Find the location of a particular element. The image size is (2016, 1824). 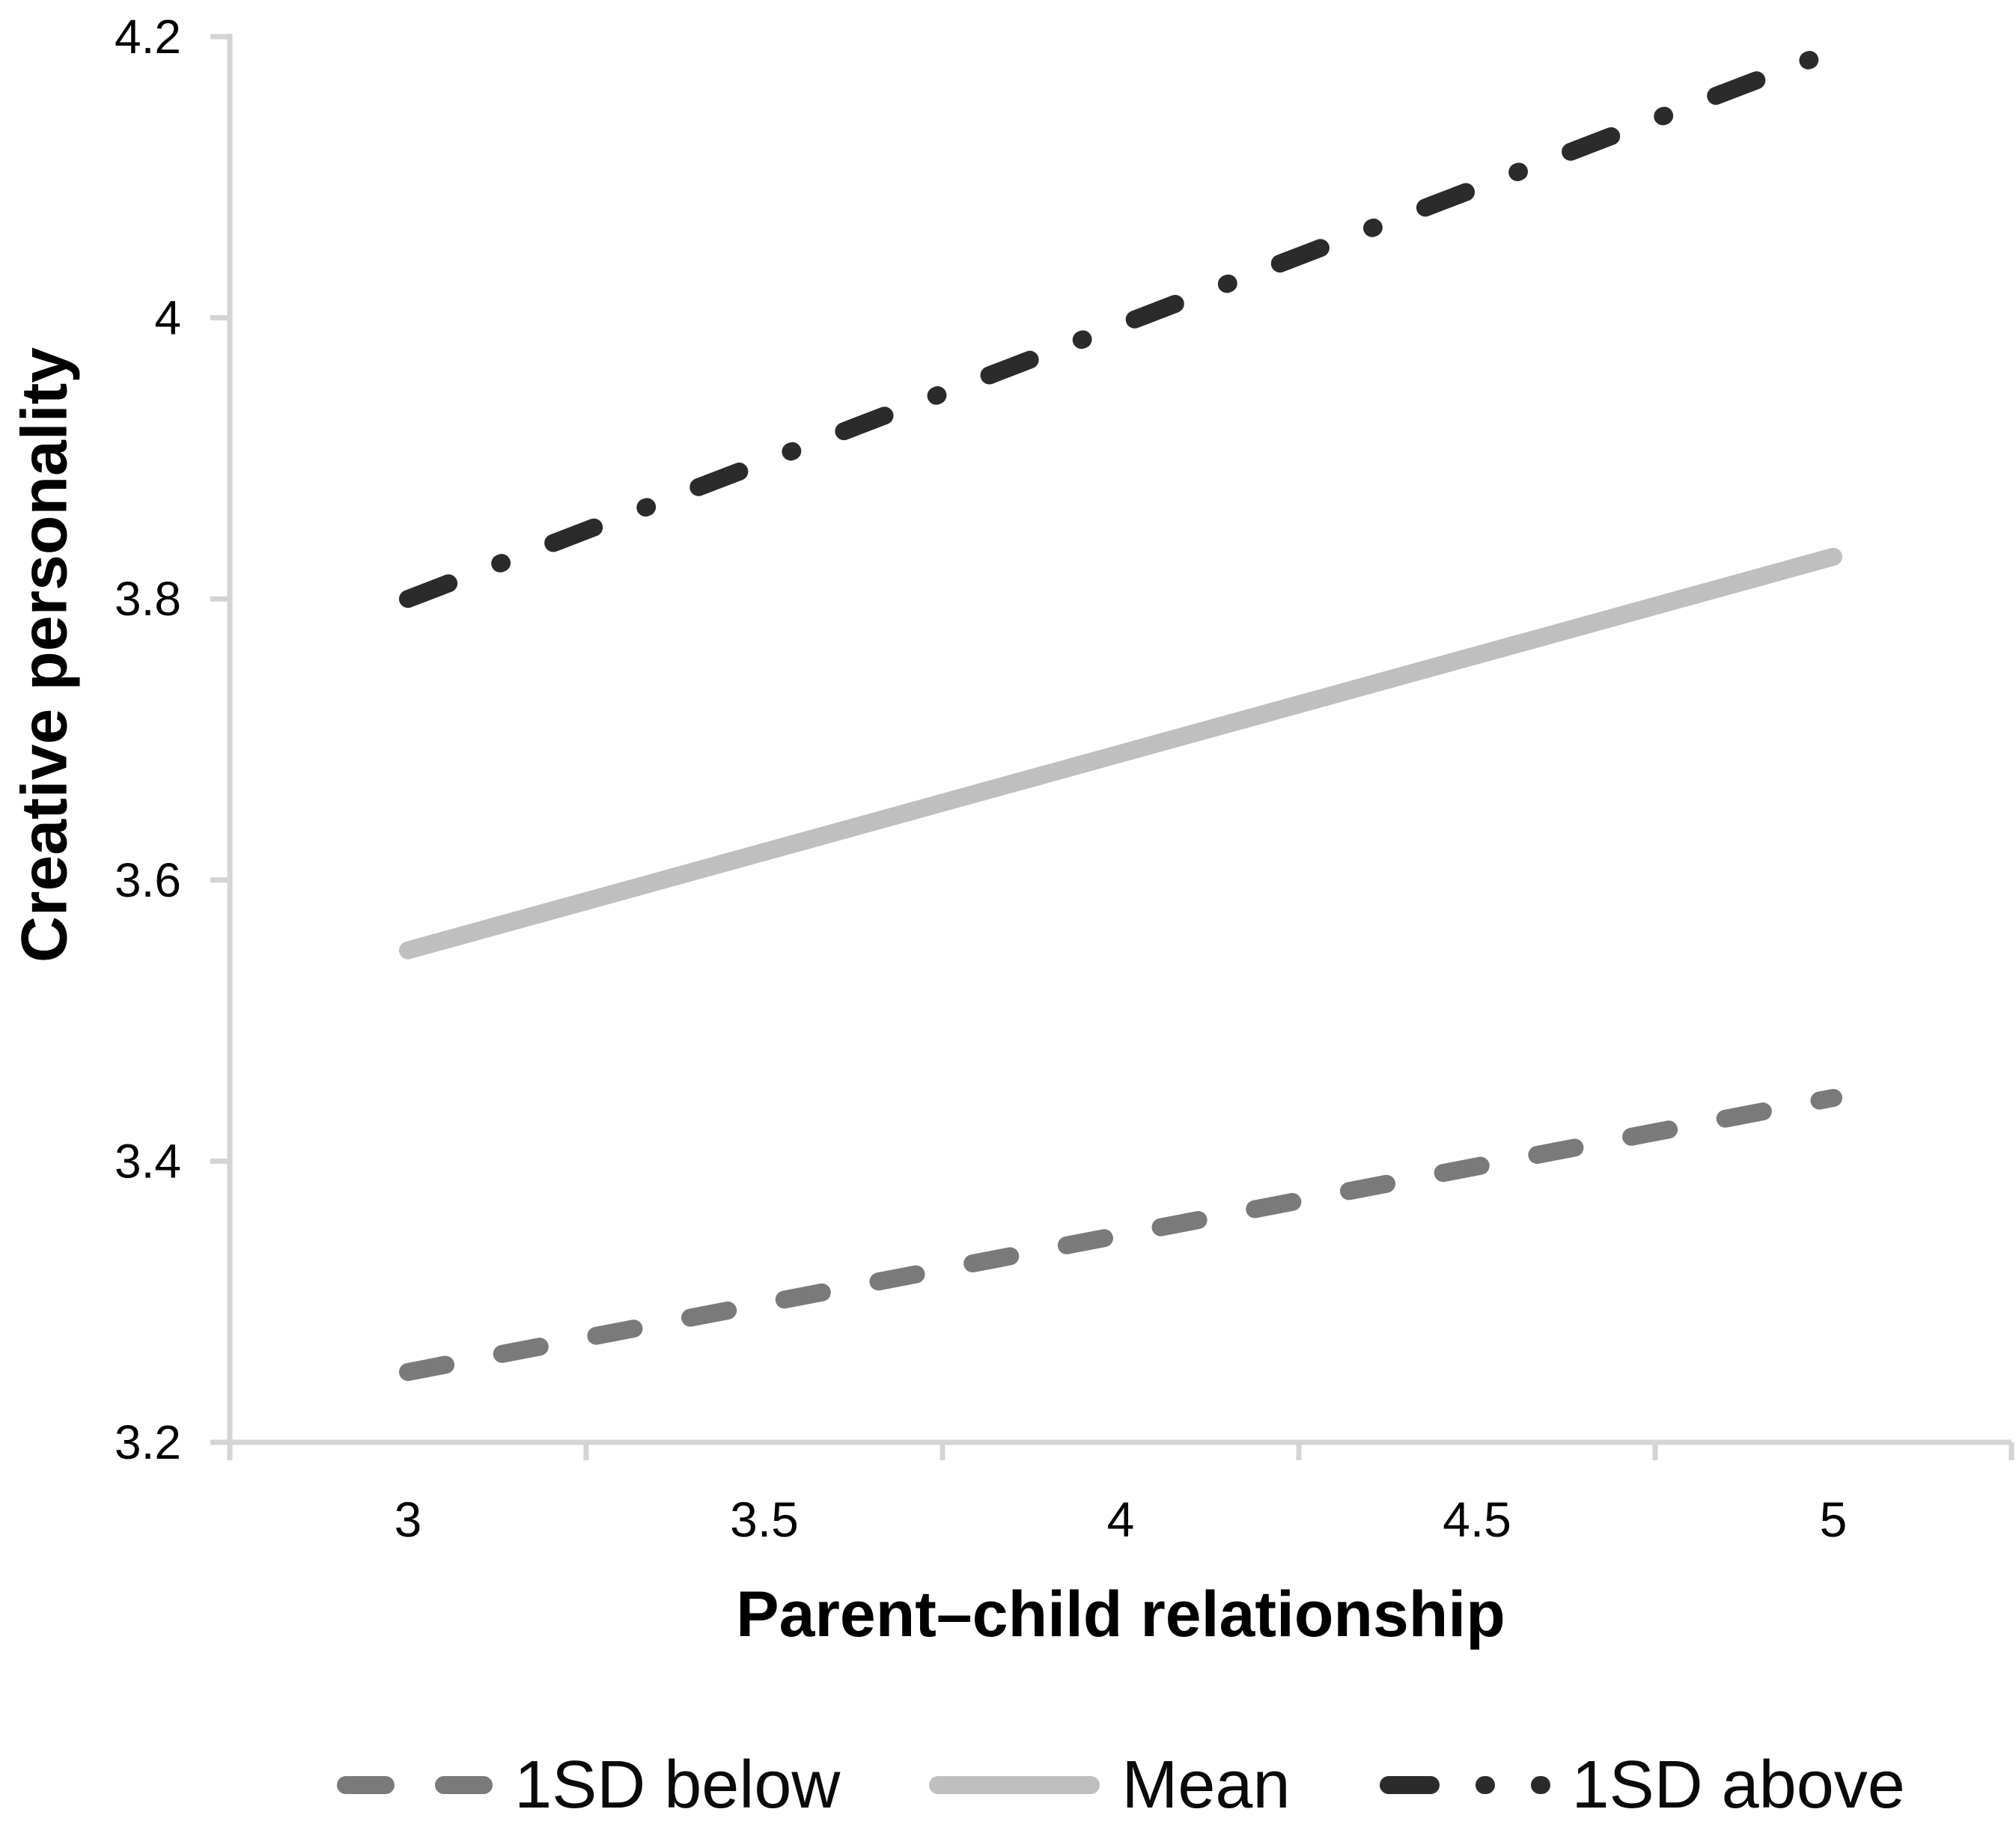

legend-entry-1sd-above: 1SD above is located at coordinates (1642, 1785).